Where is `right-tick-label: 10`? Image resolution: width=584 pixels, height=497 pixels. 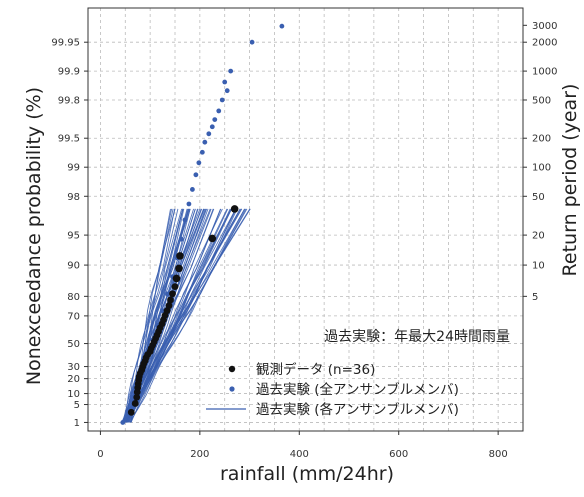 right-tick-label: 10 is located at coordinates (538, 266).